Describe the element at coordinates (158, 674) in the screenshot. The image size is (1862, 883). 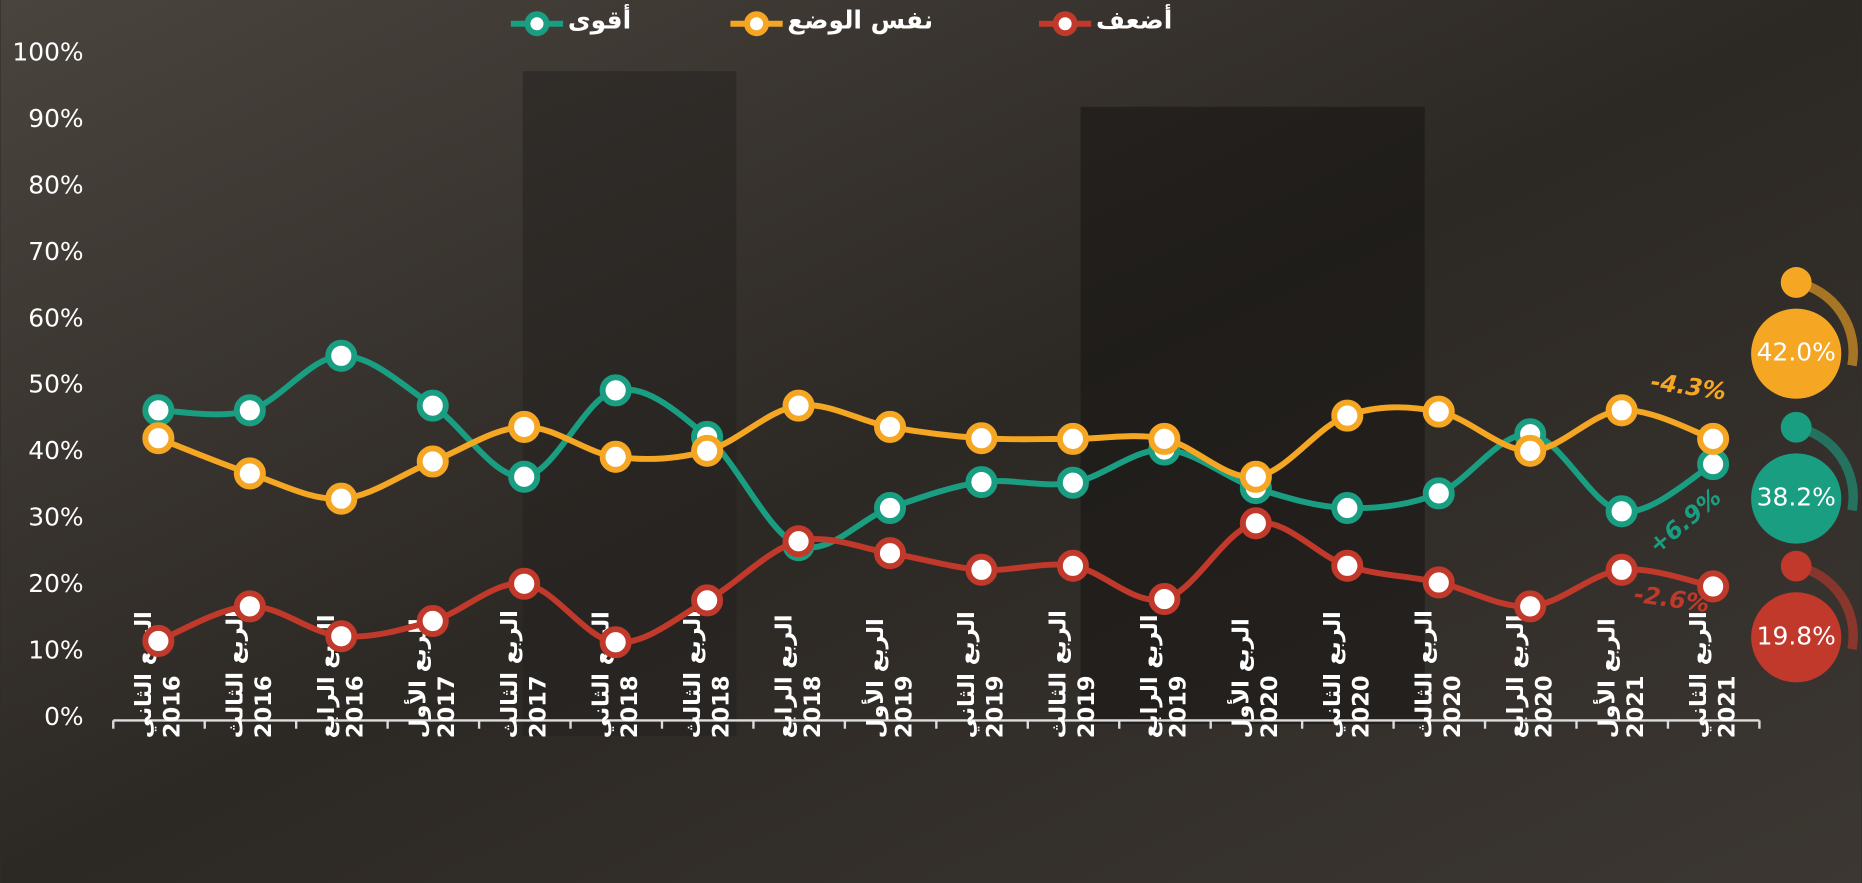
I see `x-tick-label: الربع الثاني 2016` at that location.